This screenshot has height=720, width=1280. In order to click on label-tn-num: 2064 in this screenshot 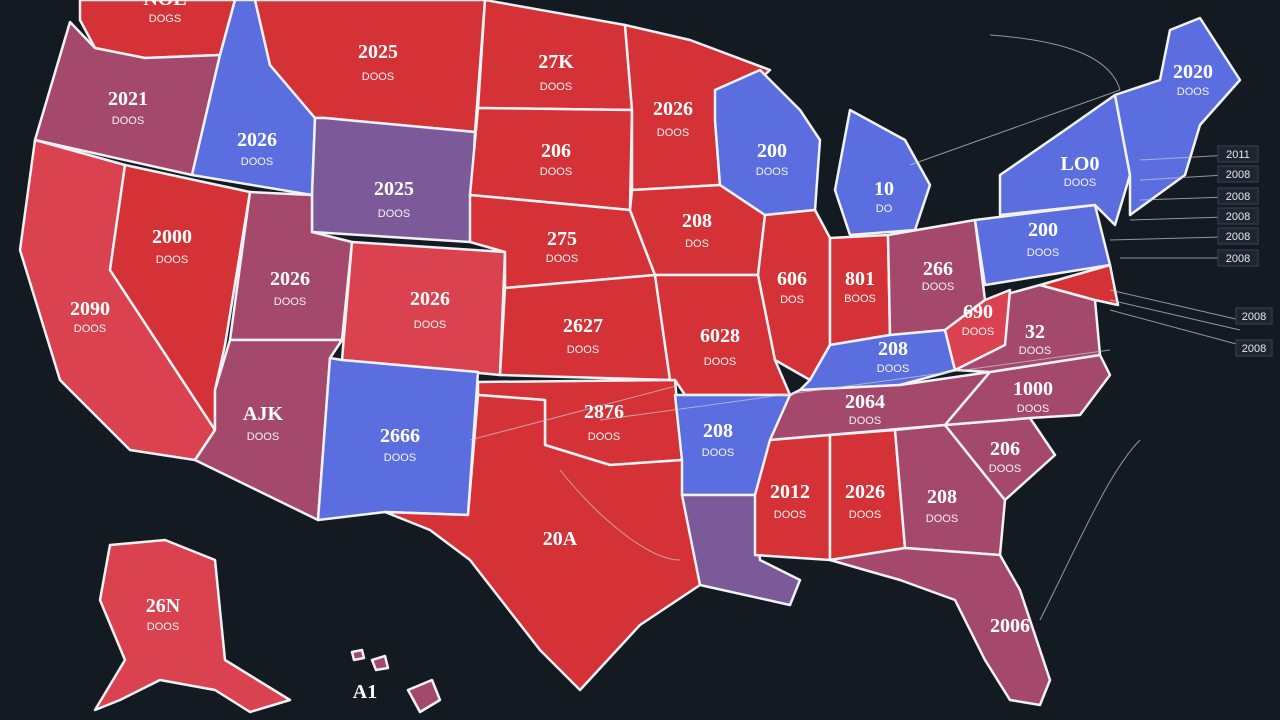, I will do `click(865, 402)`.